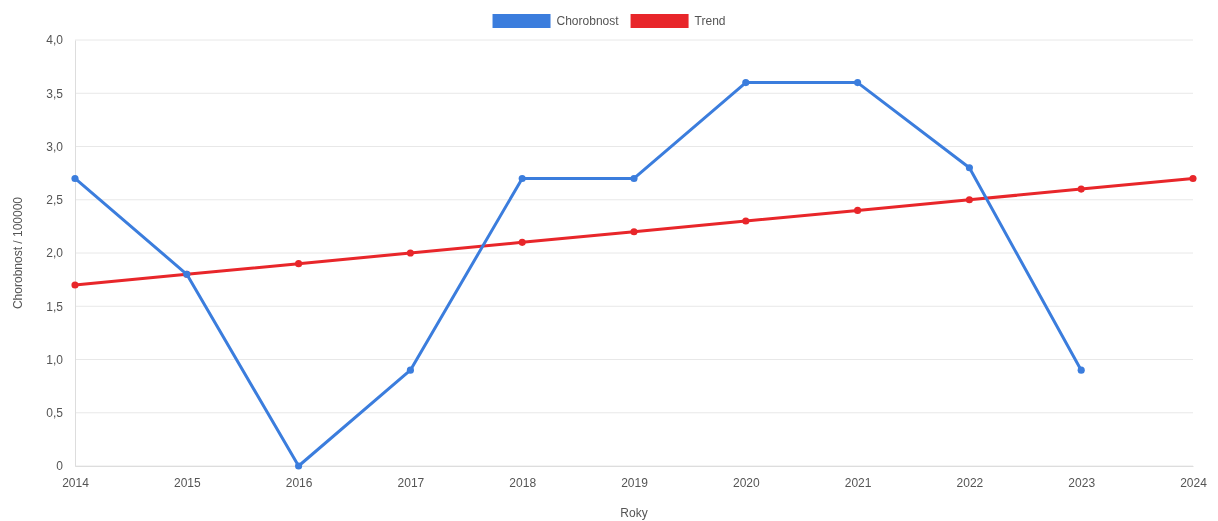  Describe the element at coordinates (634, 513) in the screenshot. I see `x-axis-title: Roky` at that location.